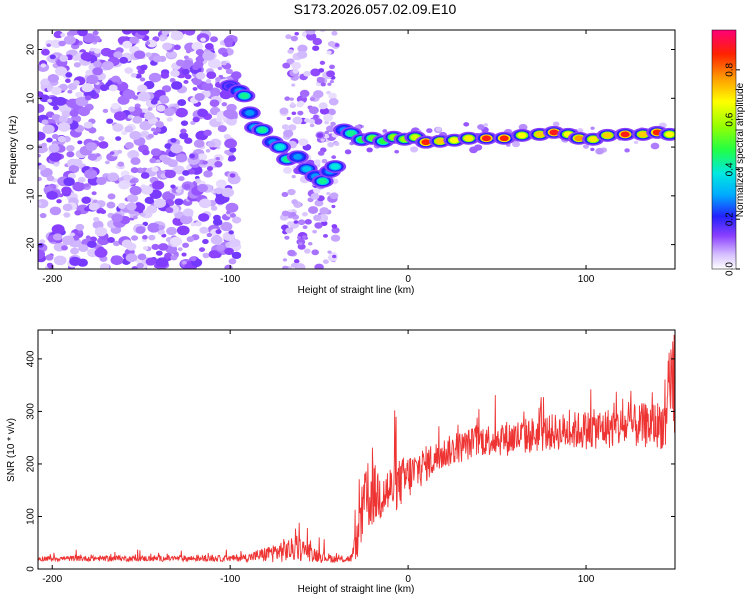  I want to click on y-tick-label: 0, so click(31, 569).